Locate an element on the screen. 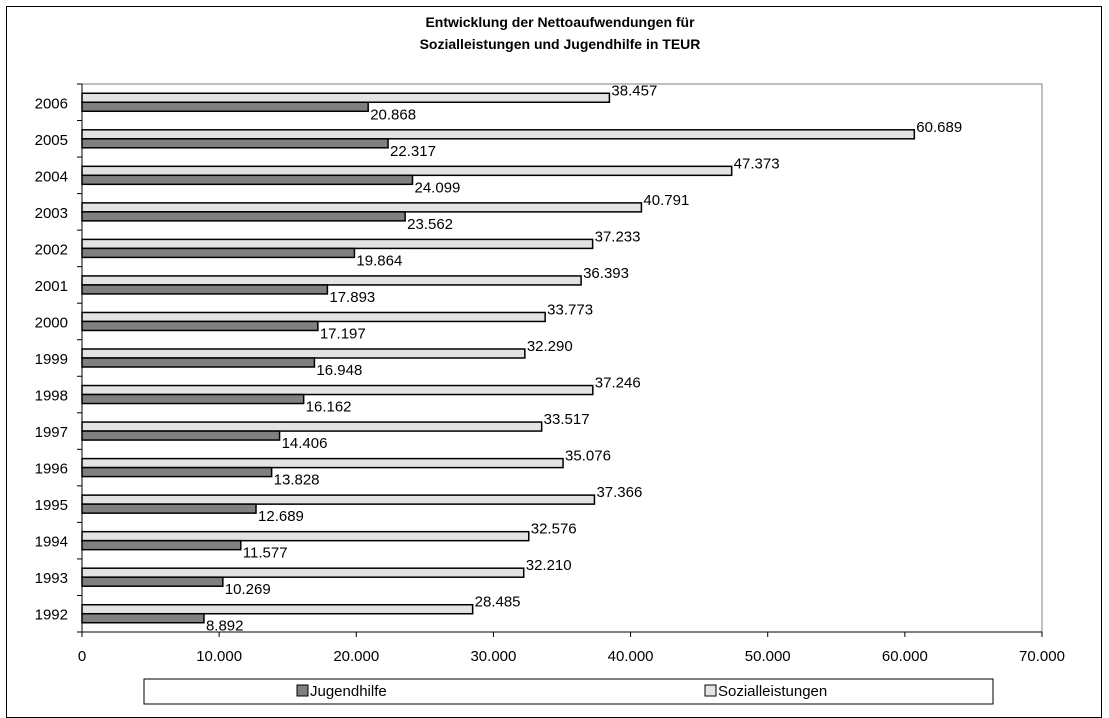 The image size is (1109, 718). y-tick-label-2004: 2004 is located at coordinates (51, 176).